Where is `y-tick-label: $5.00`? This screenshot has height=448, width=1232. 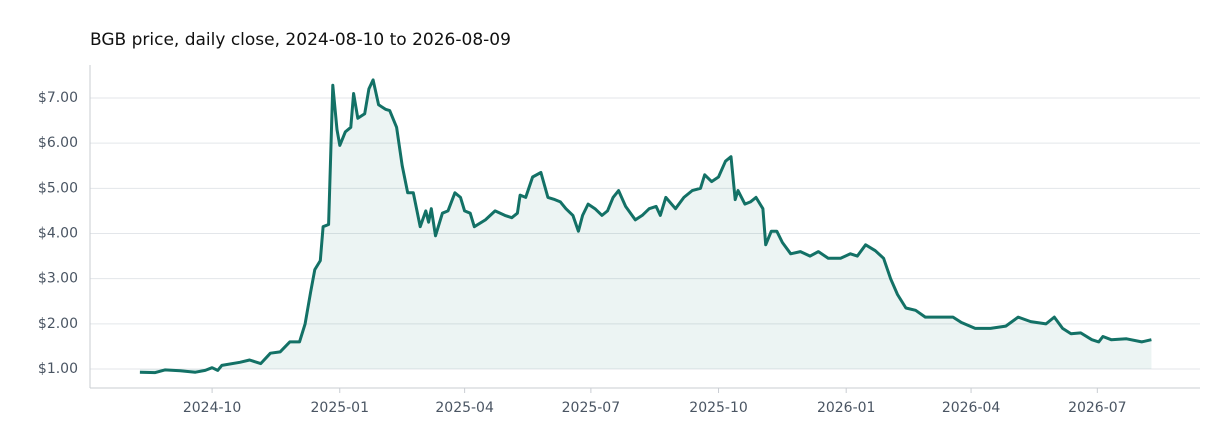
y-tick-label: $5.00 is located at coordinates (58, 188).